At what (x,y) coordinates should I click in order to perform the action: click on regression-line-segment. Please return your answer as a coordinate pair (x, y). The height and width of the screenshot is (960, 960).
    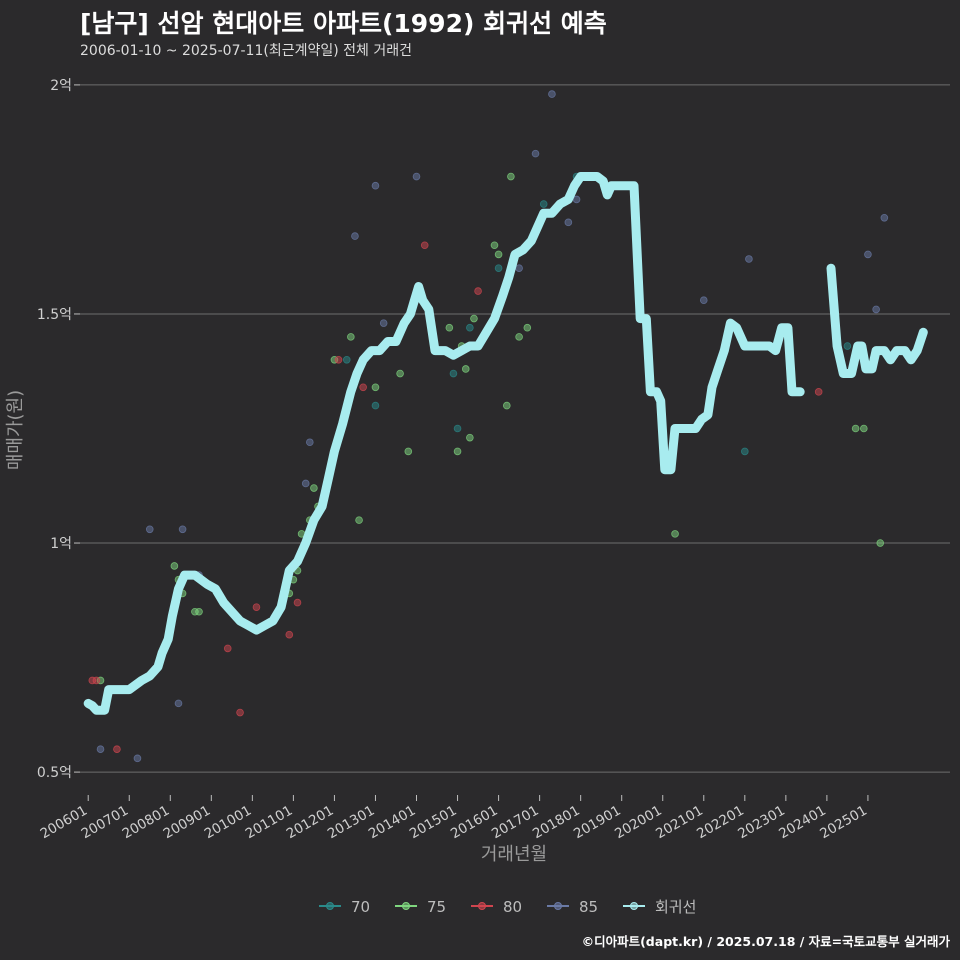
    Looking at the image, I should click on (877, 320).